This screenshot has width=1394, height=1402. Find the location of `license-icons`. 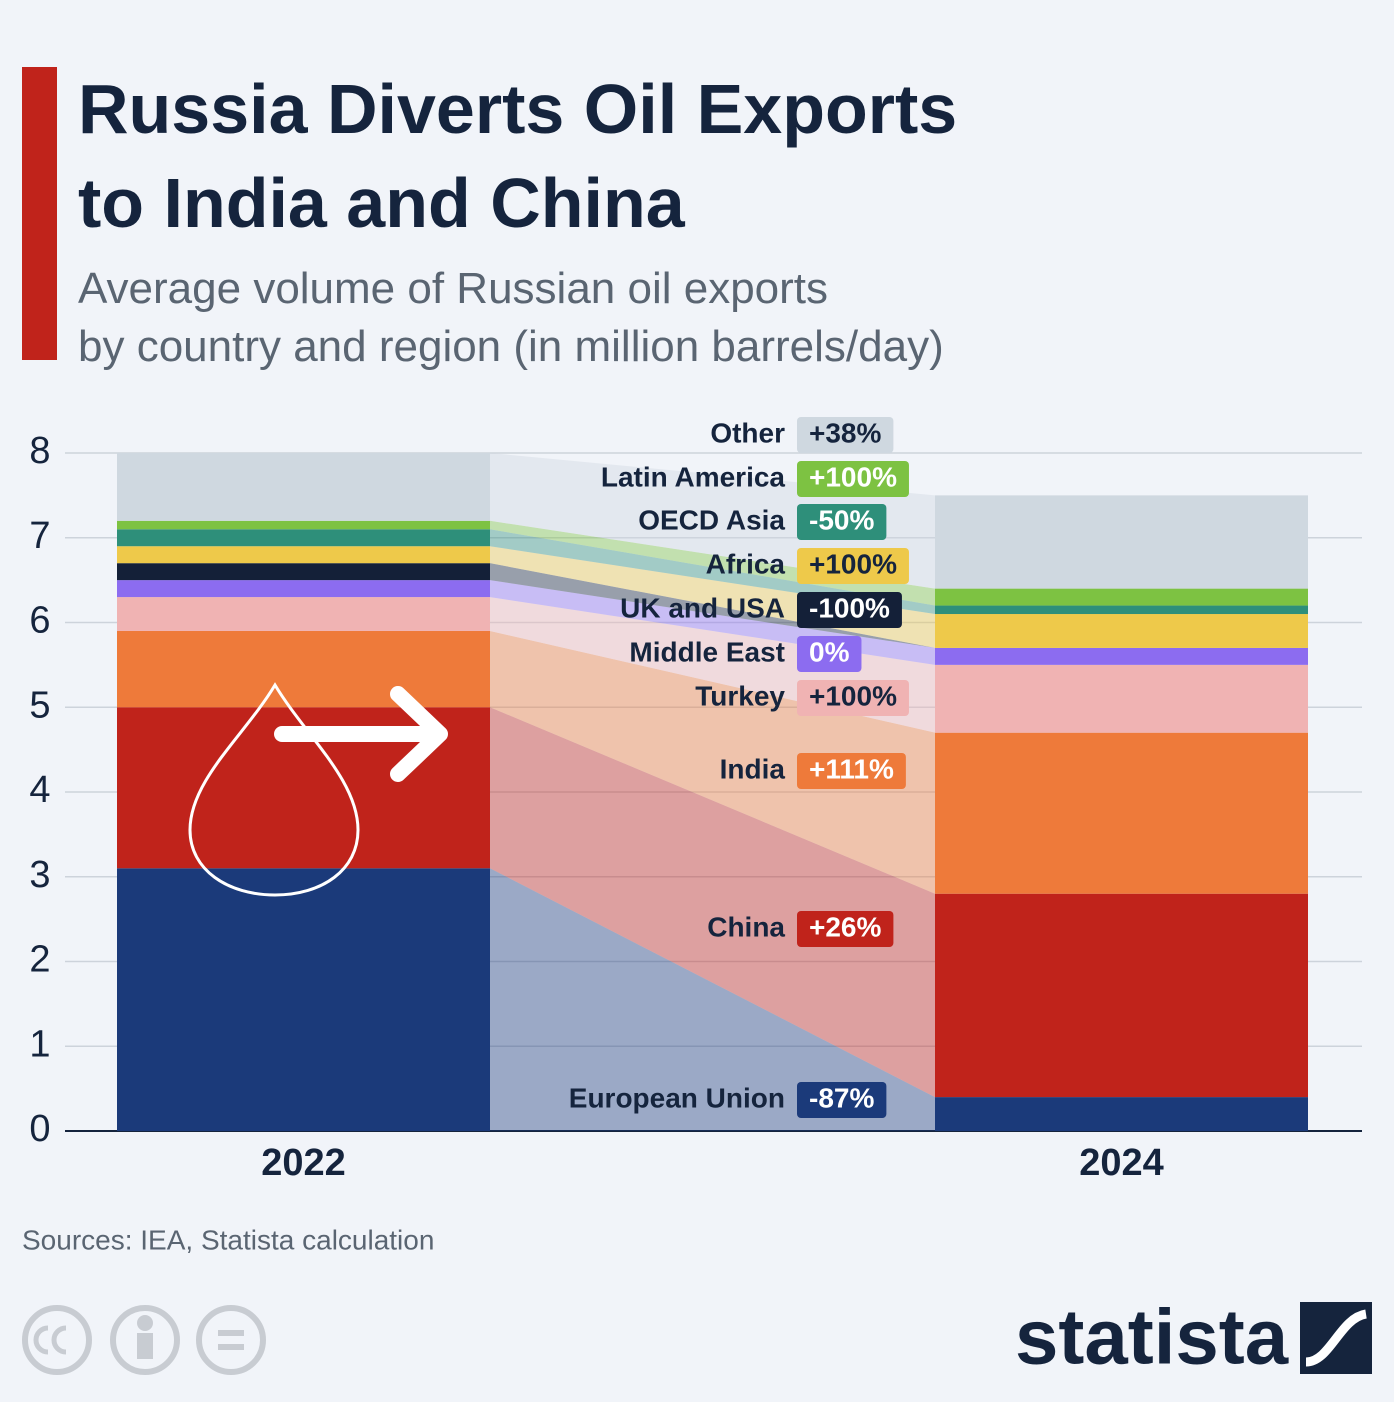

license-icons is located at coordinates (144, 1340).